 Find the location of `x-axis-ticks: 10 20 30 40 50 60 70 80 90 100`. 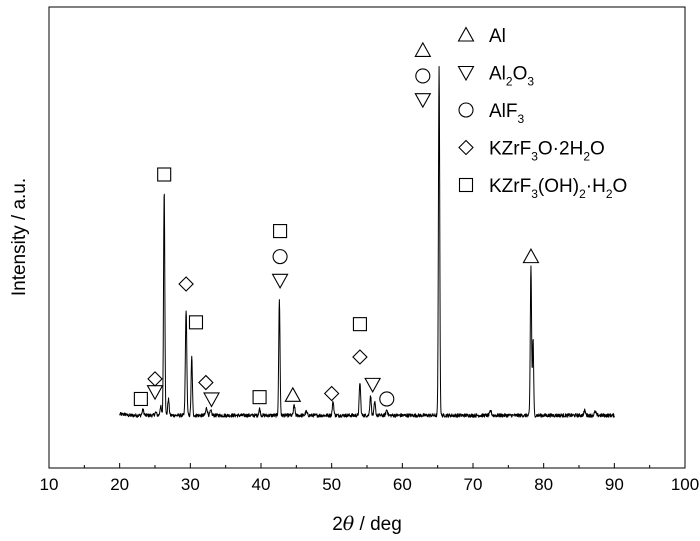

x-axis-ticks: 10 20 30 40 50 60 70 80 90 100 is located at coordinates (369, 478).